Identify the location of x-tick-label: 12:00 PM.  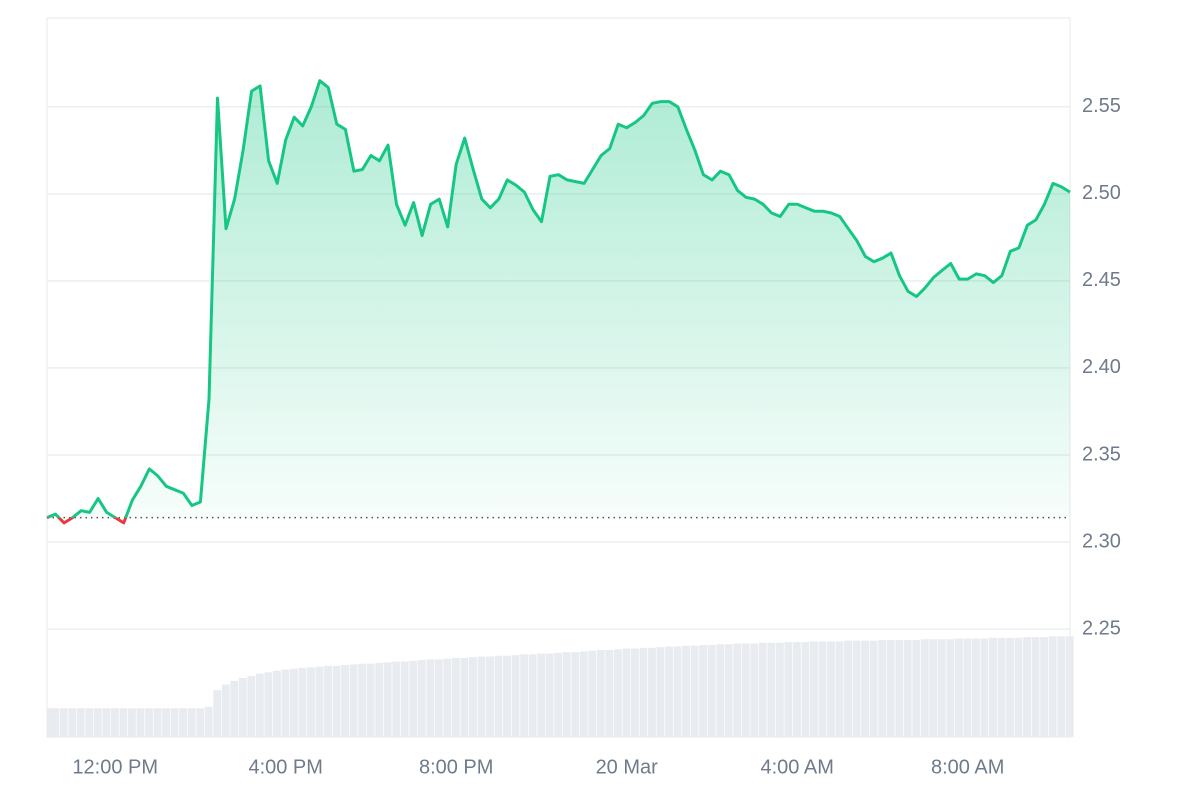
(115, 767).